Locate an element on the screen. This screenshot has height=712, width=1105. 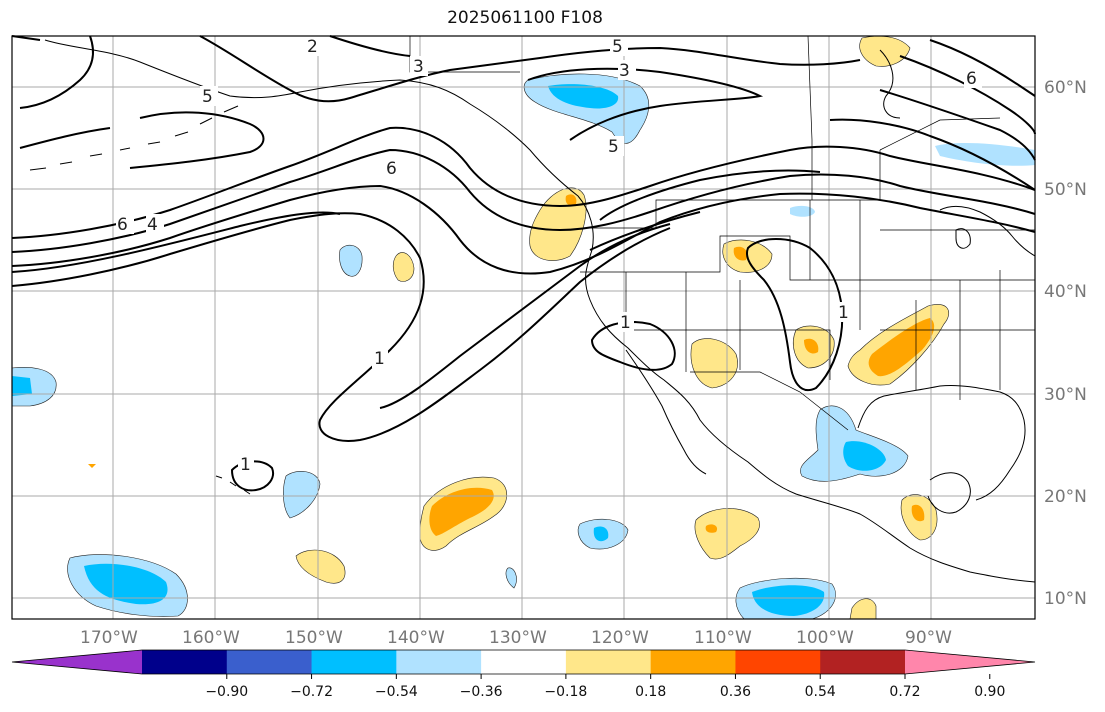
lat-label: 10°N is located at coordinates (1065, 599).